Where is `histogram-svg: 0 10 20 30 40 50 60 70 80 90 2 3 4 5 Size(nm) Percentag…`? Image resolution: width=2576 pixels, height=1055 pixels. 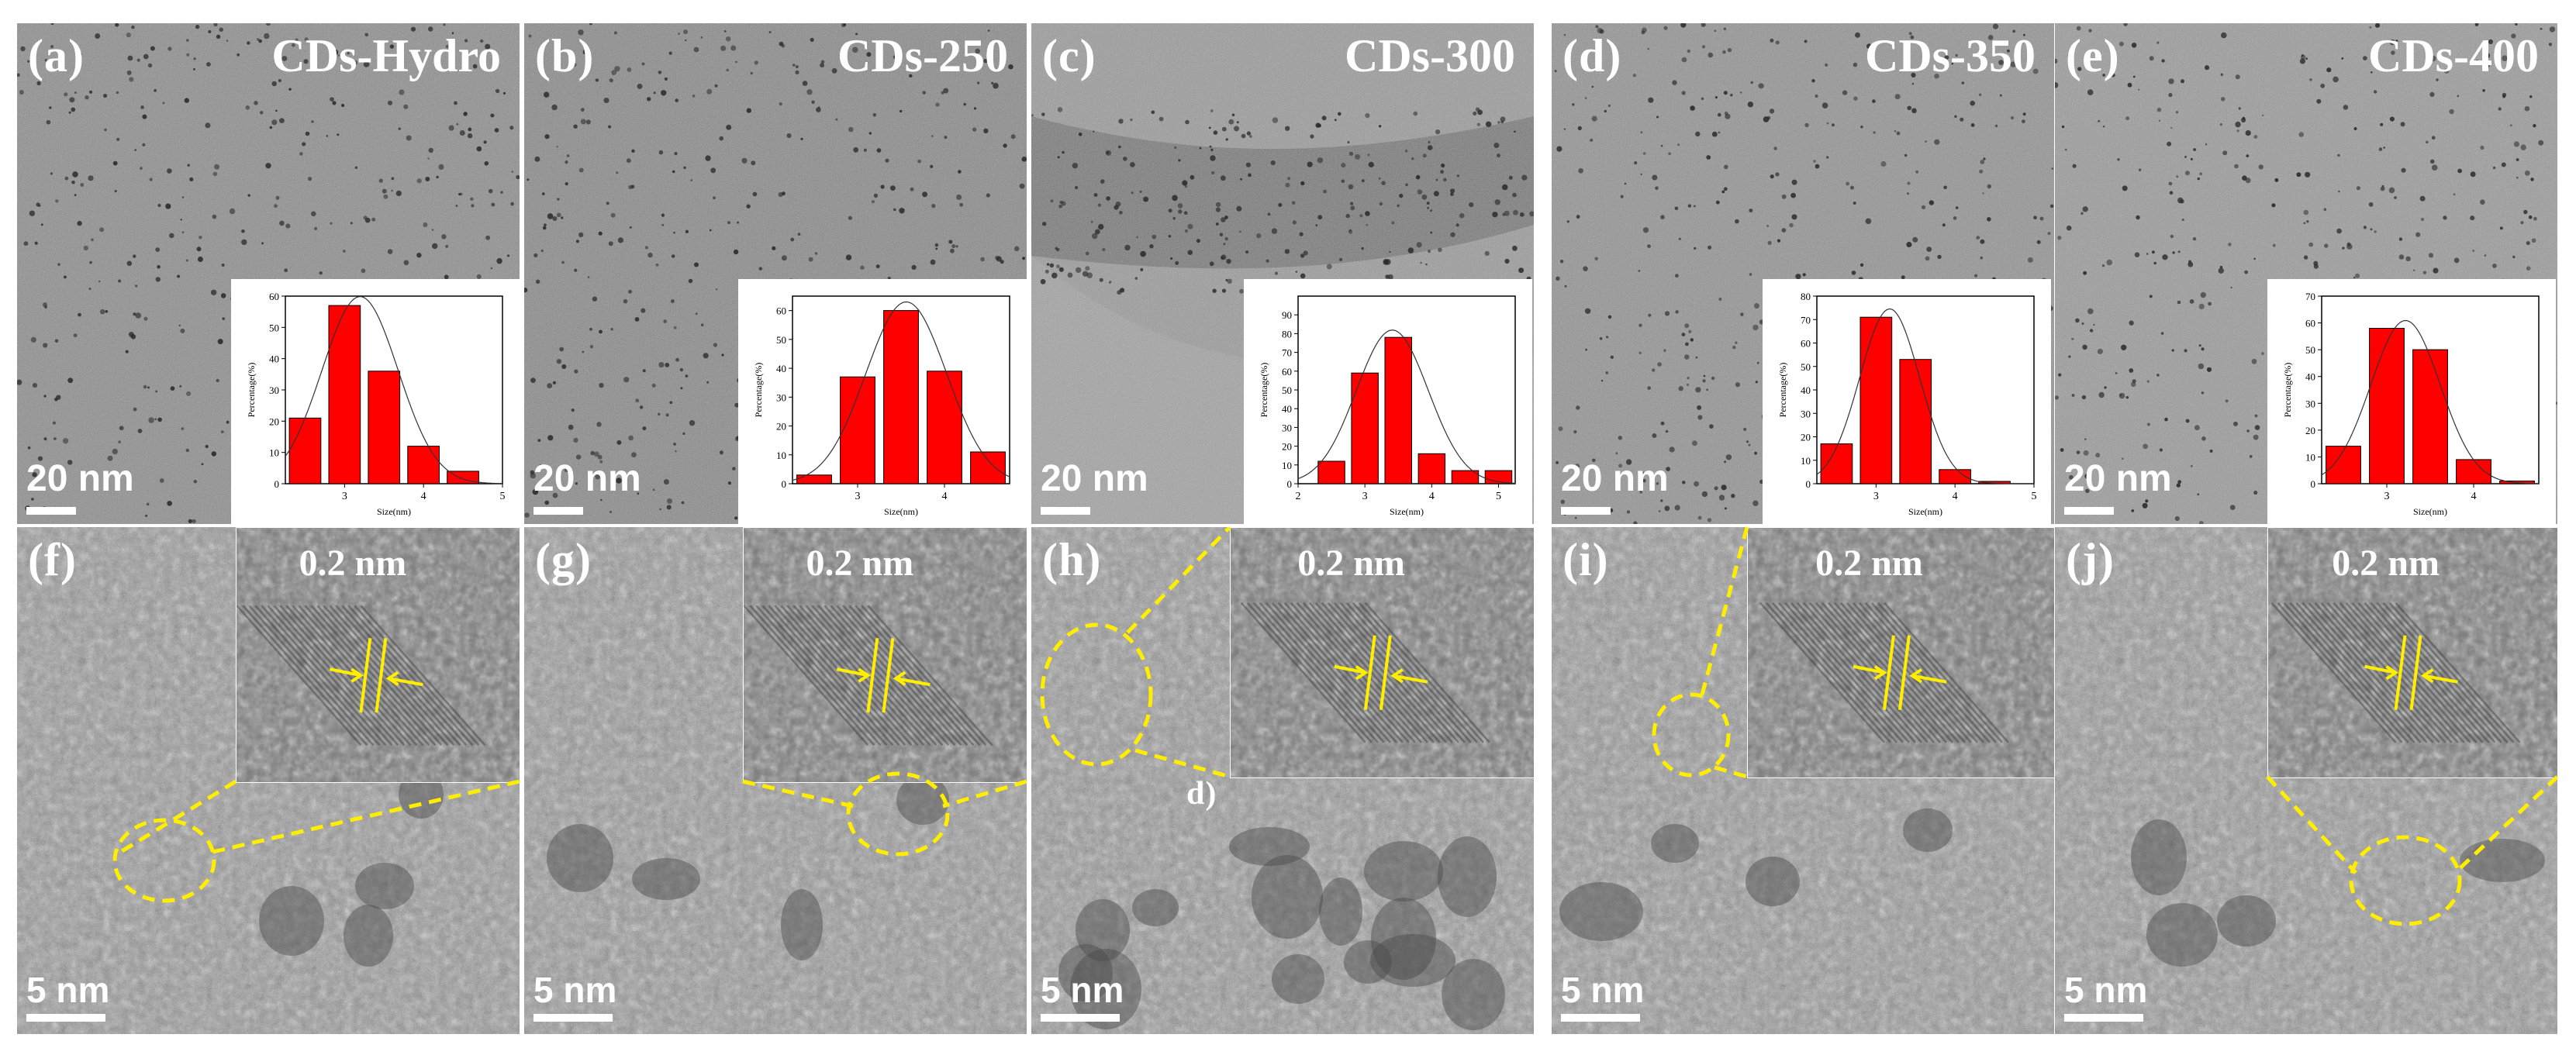
histogram-svg: 0 10 20 30 40 50 60 70 80 90 2 3 4 5 Size(nm) Percentag… is located at coordinates (1387, 406).